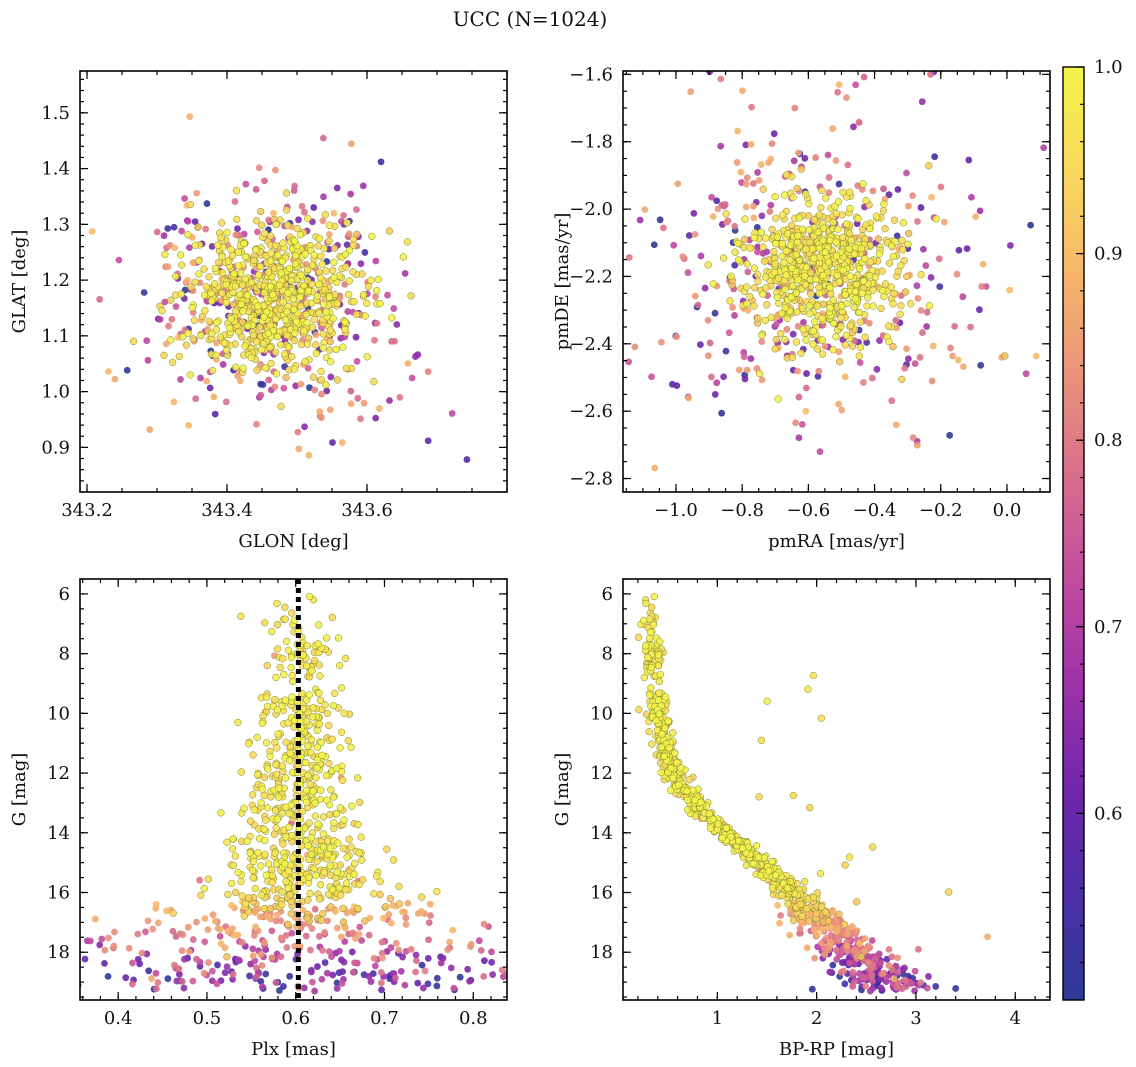  I want to click on x-tick-label: −0.2, so click(941, 510).